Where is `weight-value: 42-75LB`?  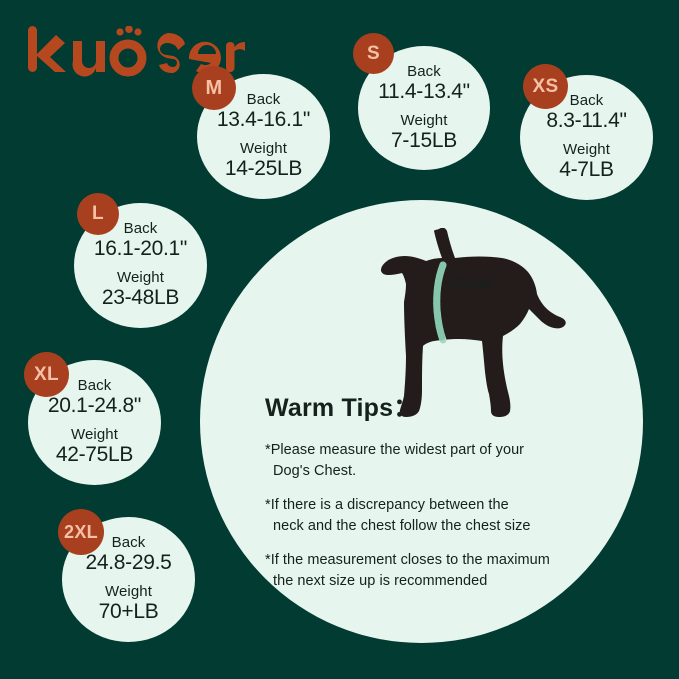 weight-value: 42-75LB is located at coordinates (94, 455).